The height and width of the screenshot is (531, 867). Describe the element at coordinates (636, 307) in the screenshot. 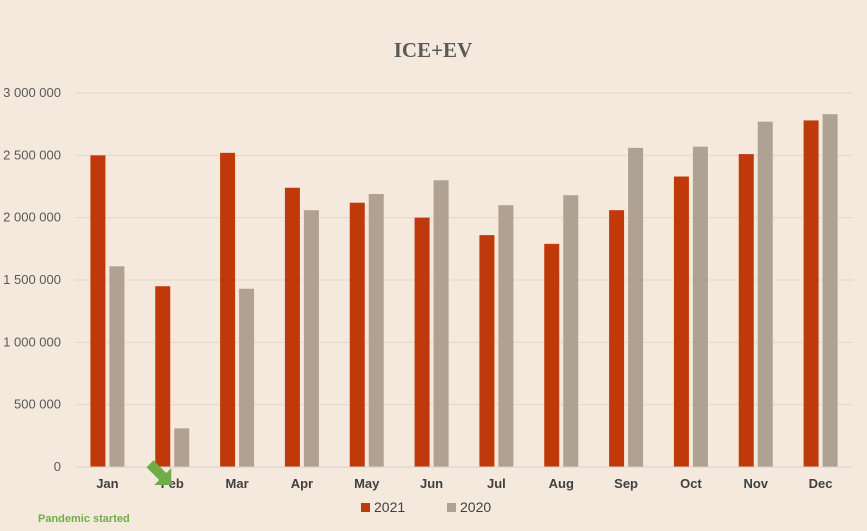

I see `bar-2020-Sep` at that location.